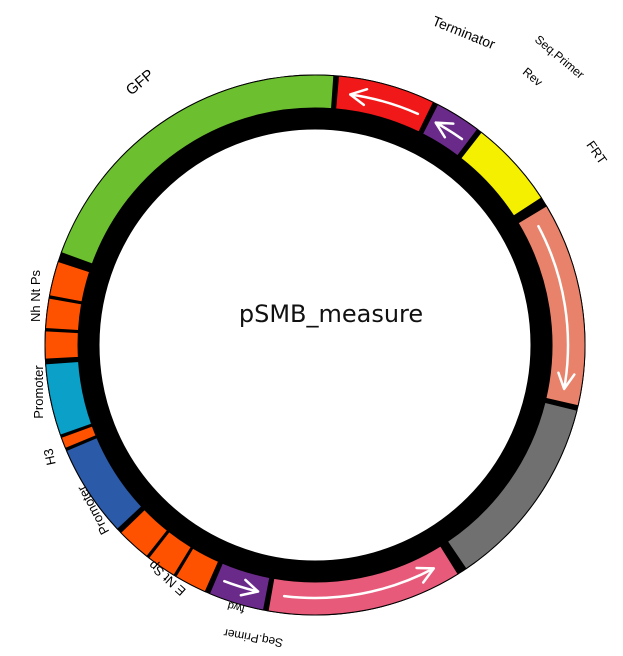 This screenshot has height=656, width=623. Describe the element at coordinates (197, 169) in the screenshot. I see `feature-gfp` at that location.